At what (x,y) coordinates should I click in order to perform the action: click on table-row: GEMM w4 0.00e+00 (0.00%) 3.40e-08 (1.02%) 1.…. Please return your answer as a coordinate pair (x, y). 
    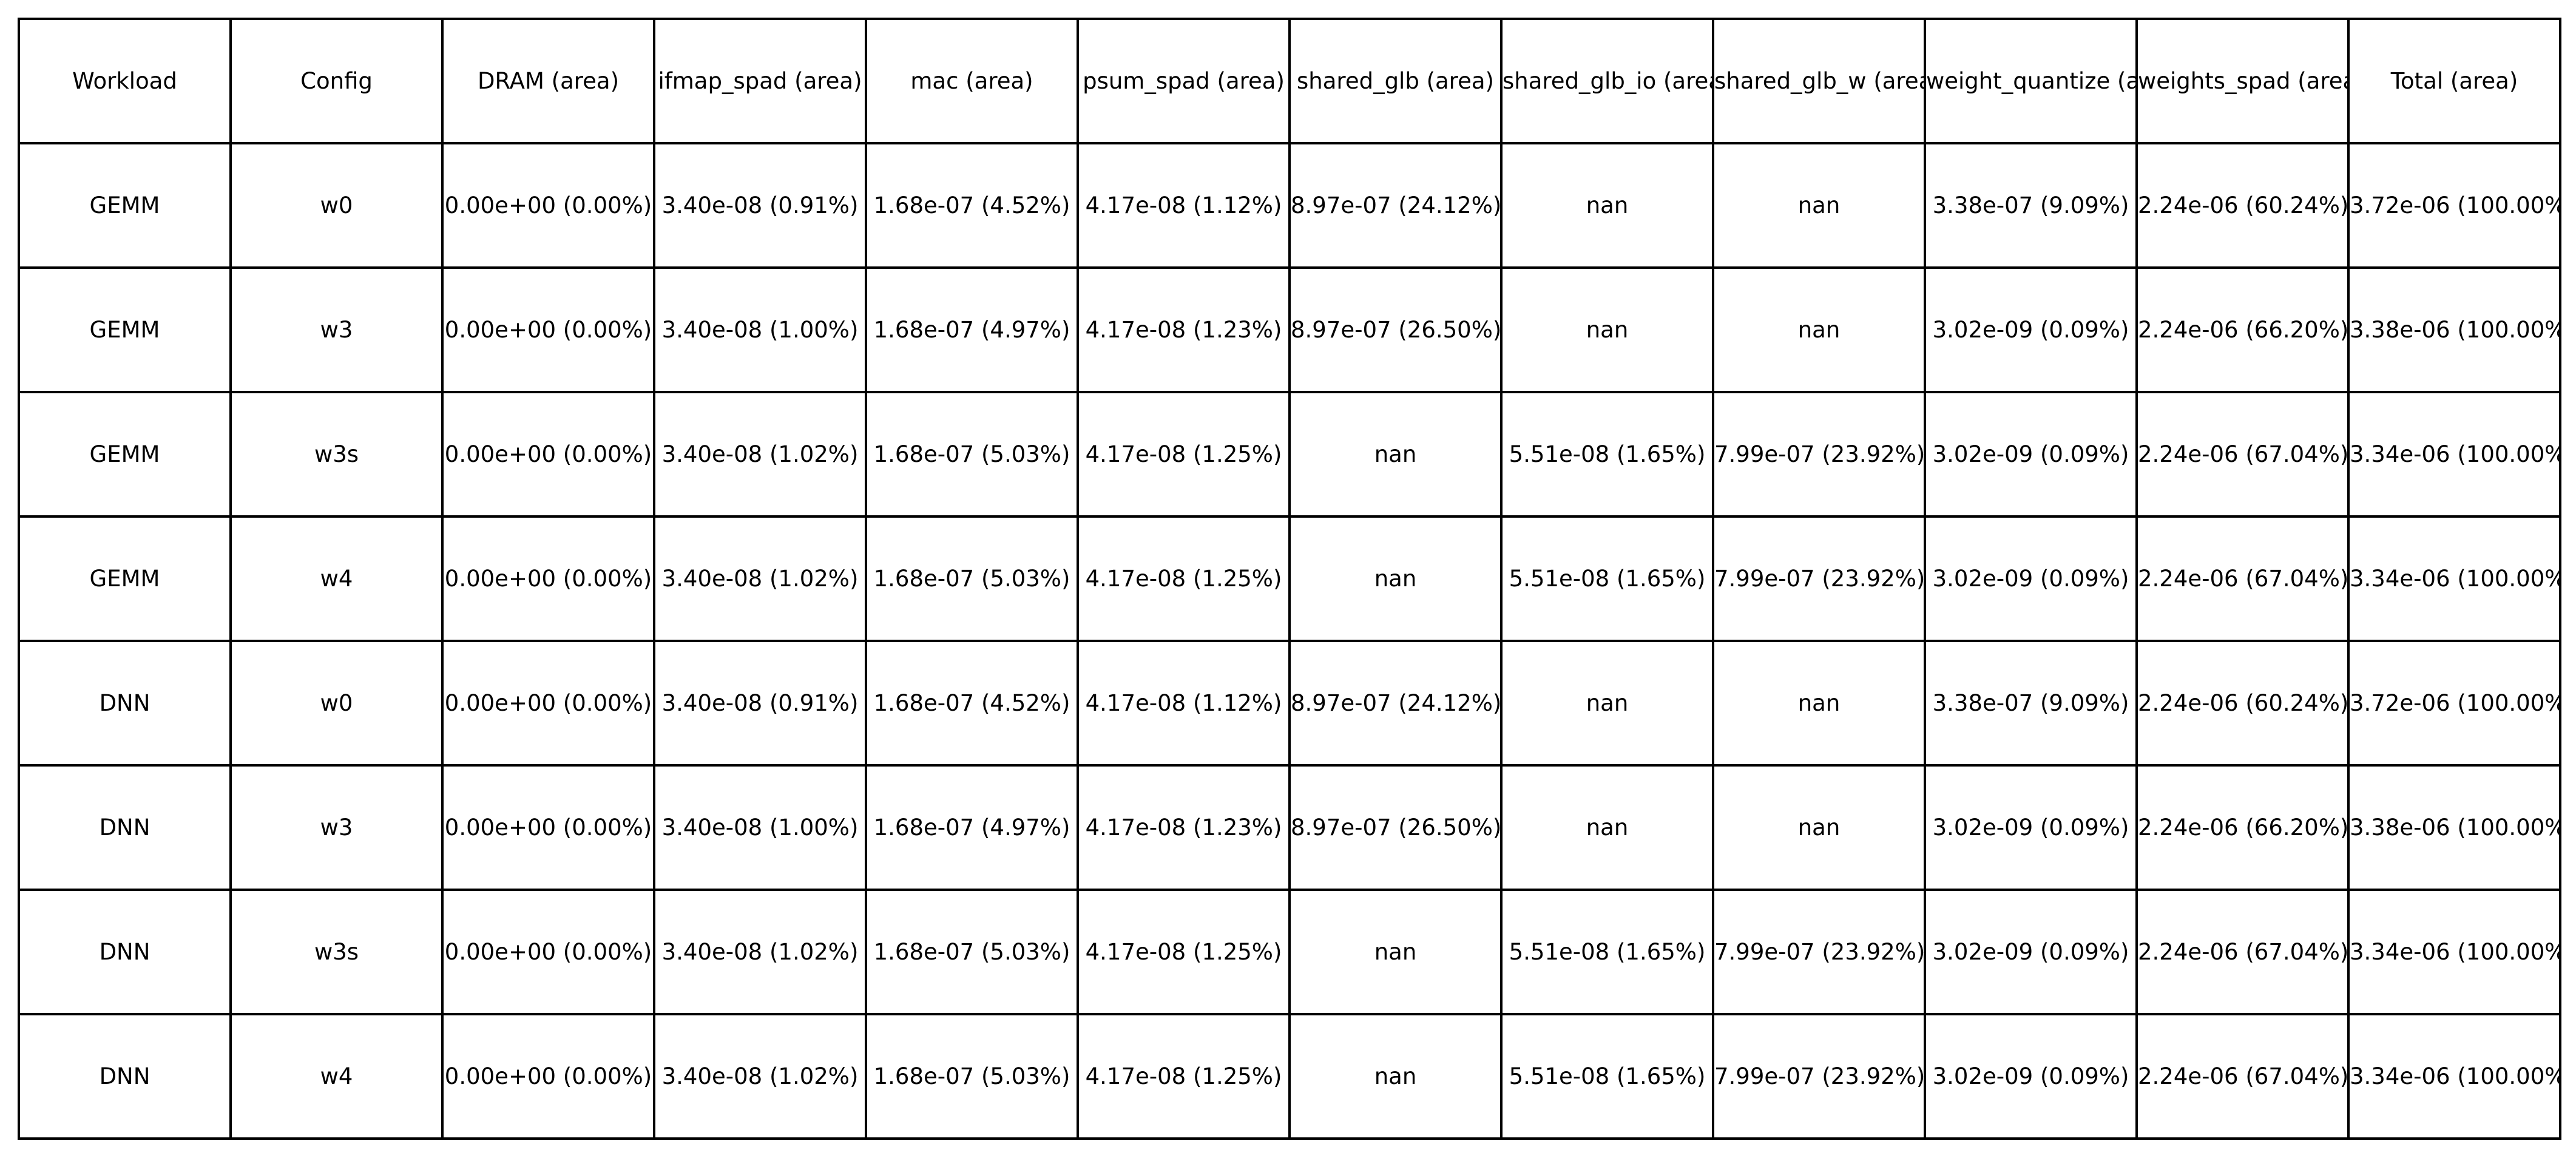
    Looking at the image, I should click on (1289, 578).